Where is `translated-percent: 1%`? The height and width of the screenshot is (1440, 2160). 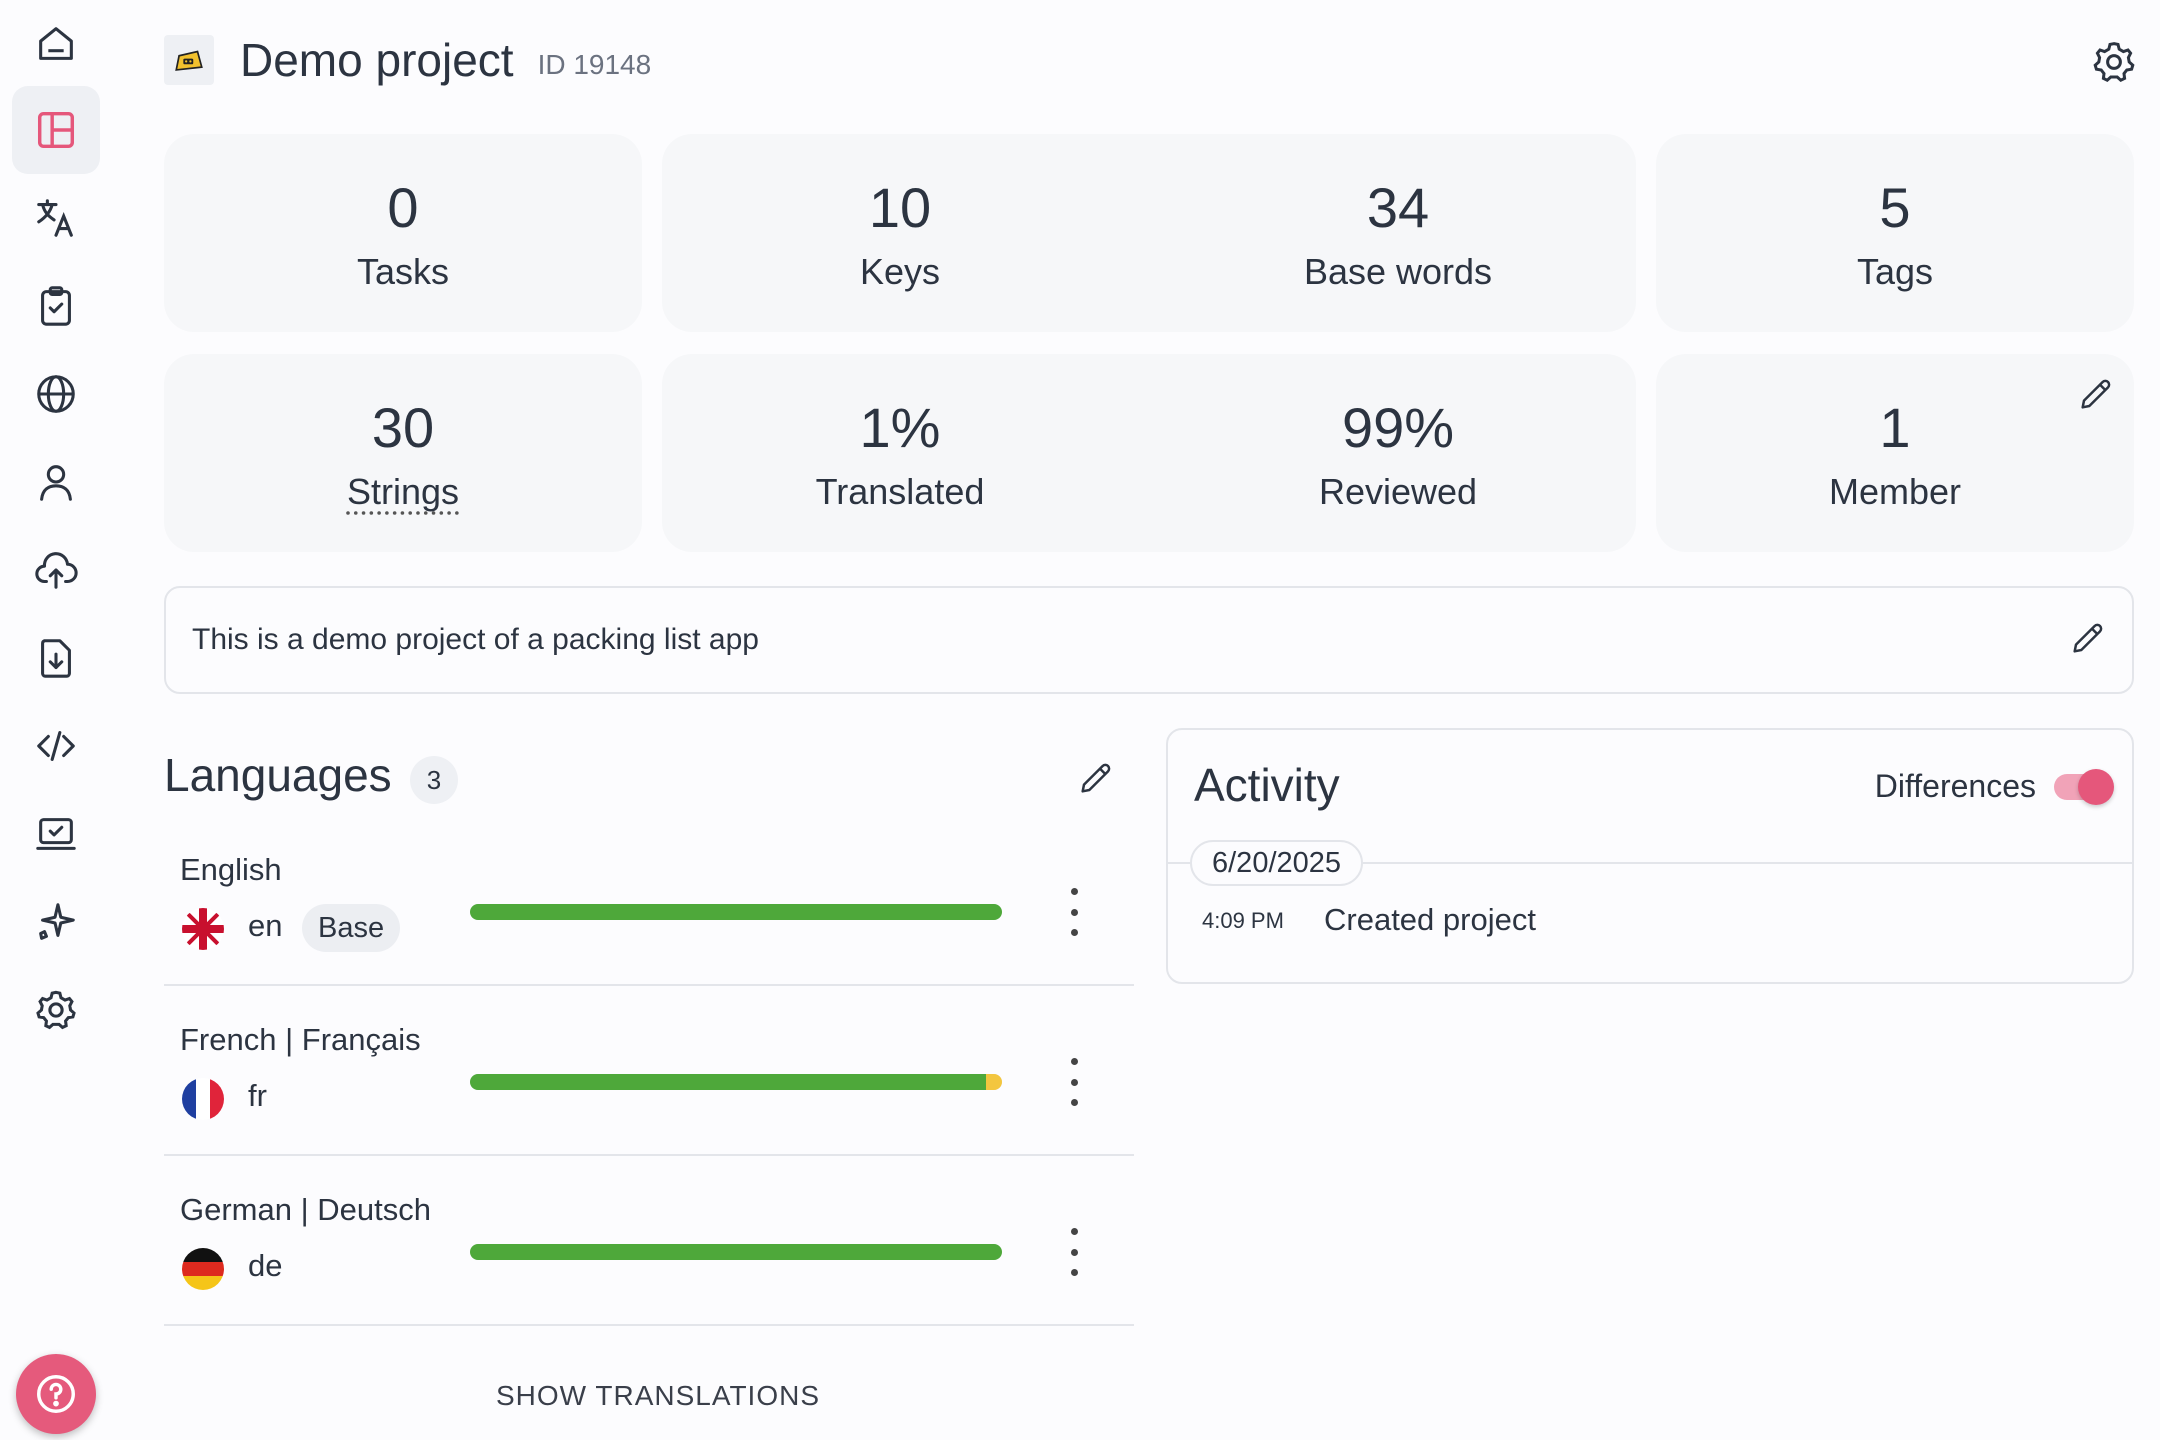 translated-percent: 1% is located at coordinates (900, 427).